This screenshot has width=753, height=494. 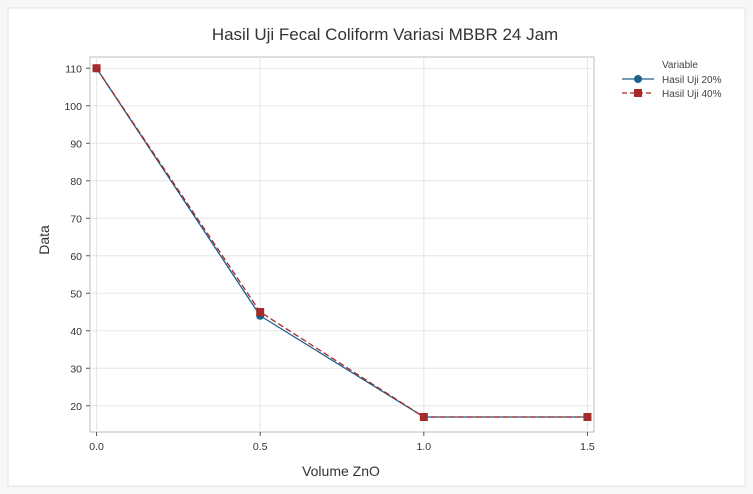 I want to click on x-tick-label: 1.0, so click(x=424, y=447).